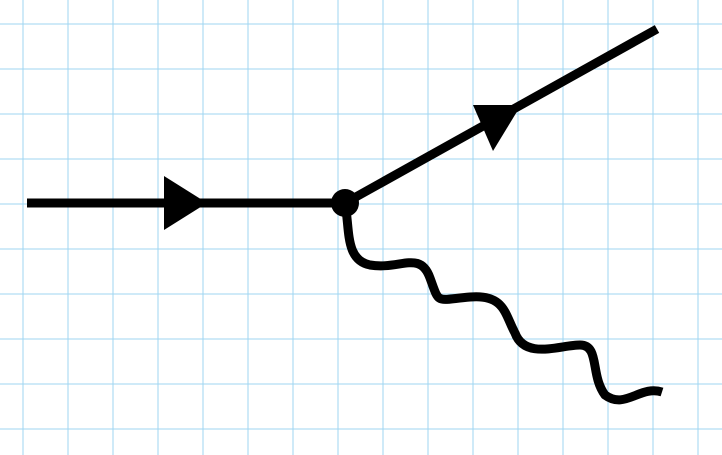  I want to click on incoming-arrow-icon, so click(185, 203).